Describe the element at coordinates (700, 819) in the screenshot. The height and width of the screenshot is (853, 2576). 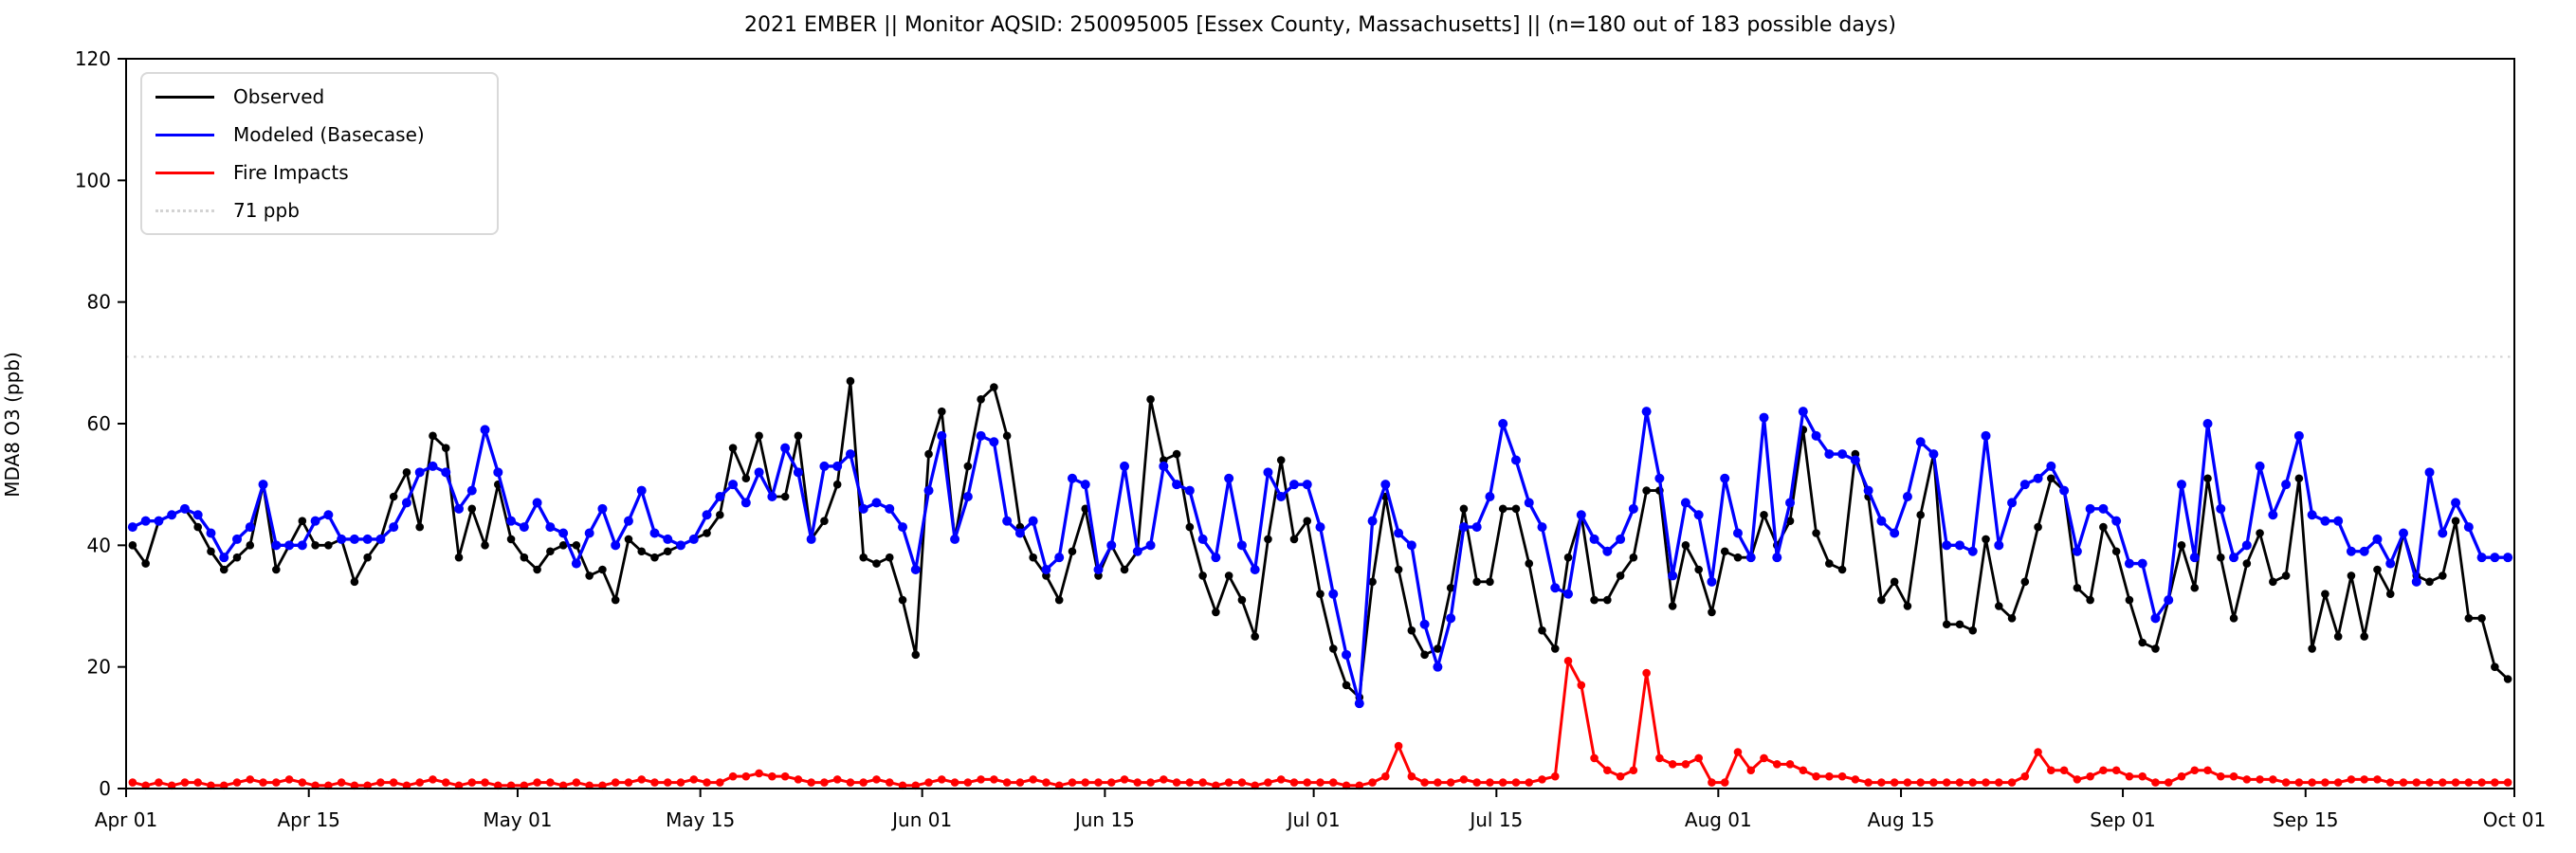
I see `x-tick-label: May 15` at that location.